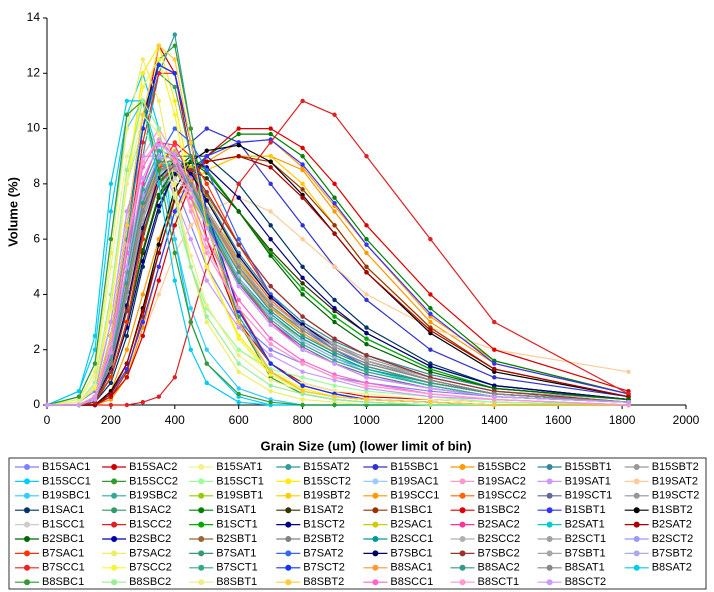 The image size is (714, 592). Describe the element at coordinates (150, 539) in the screenshot. I see `legend-label: B2SBC2` at that location.